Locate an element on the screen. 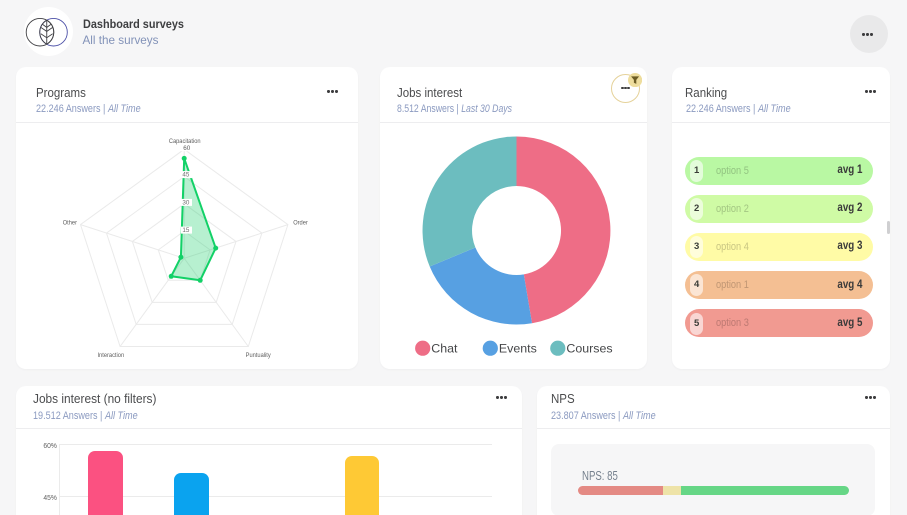 This screenshot has height=515, width=907. svg-text: Capacitation is located at coordinates (185, 141).